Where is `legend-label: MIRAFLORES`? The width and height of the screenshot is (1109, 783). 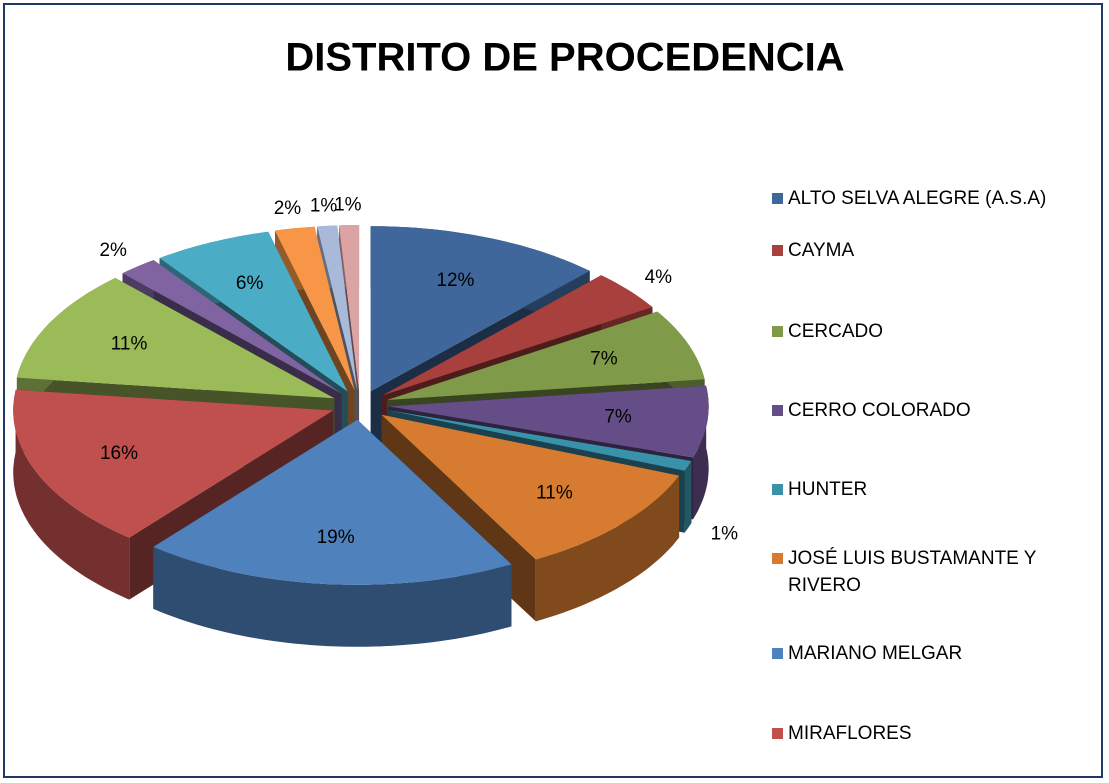
legend-label: MIRAFLORES is located at coordinates (850, 733).